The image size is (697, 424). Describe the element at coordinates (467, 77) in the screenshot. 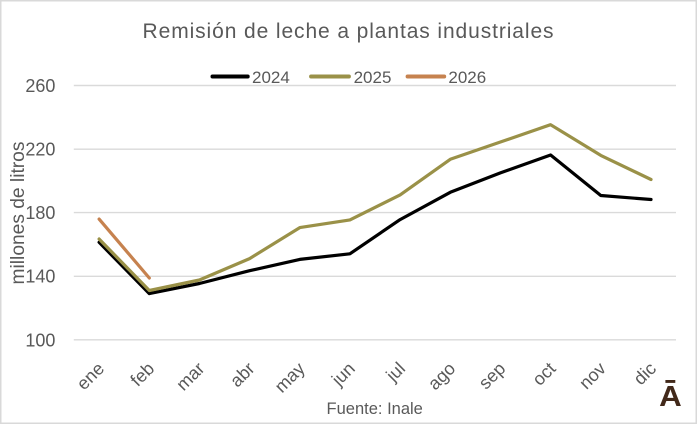

I see `svg-text: 2026` at that location.